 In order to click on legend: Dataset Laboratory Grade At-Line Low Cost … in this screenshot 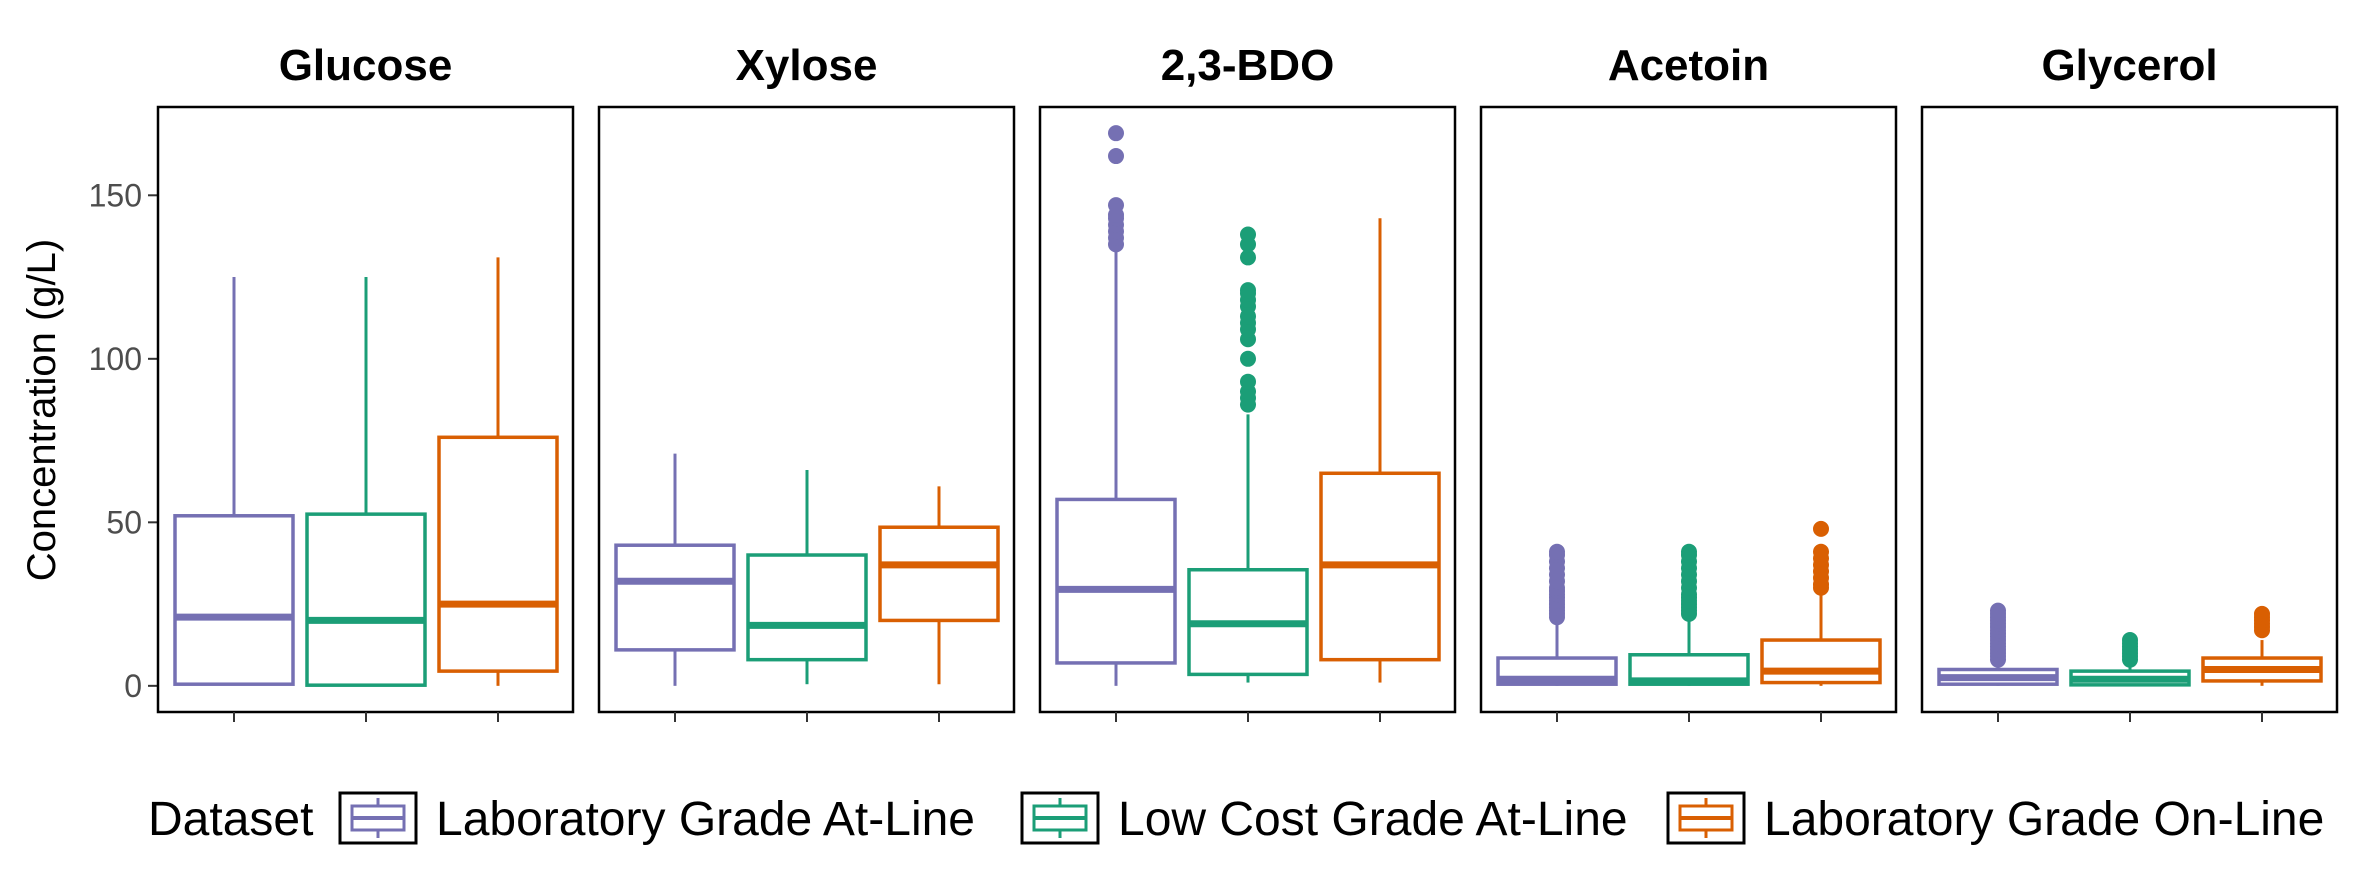, I will do `click(1236, 818)`.